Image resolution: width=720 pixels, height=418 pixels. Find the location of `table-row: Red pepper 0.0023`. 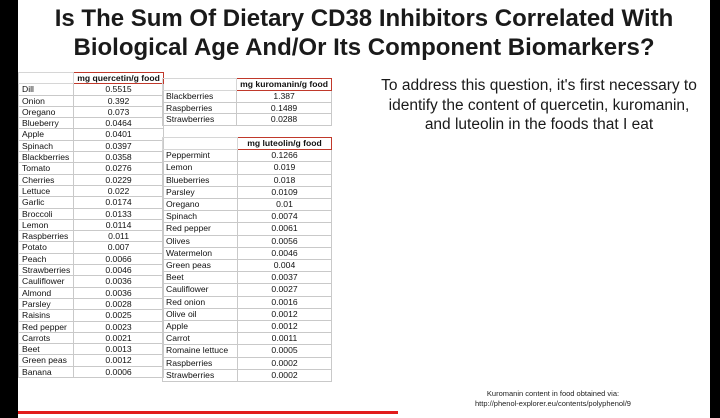

table-row: Red pepper 0.0023 is located at coordinates (91, 326).